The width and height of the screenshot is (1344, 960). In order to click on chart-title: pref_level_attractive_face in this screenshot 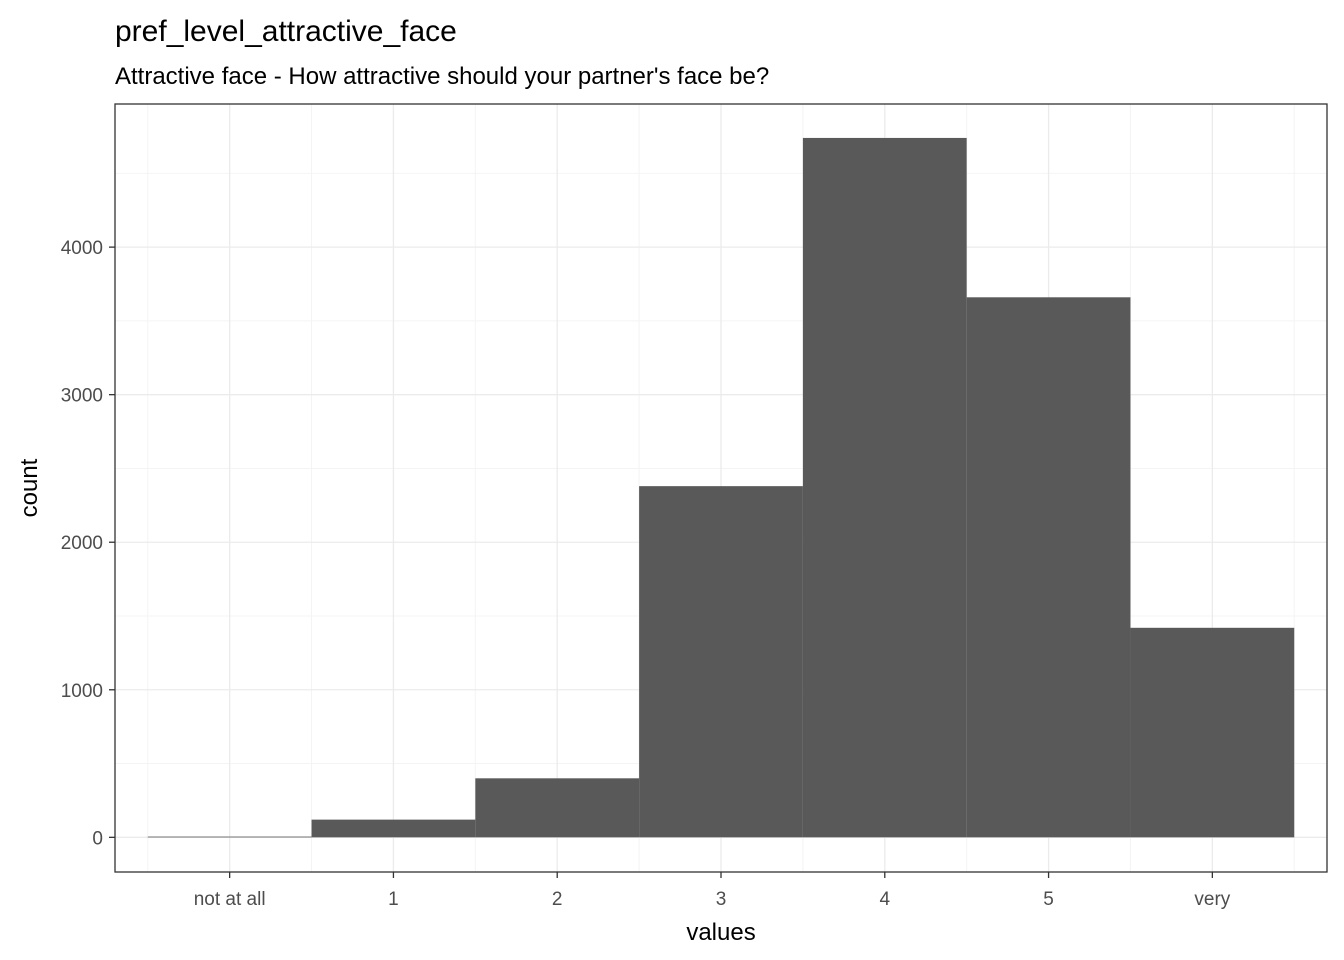, I will do `click(286, 31)`.